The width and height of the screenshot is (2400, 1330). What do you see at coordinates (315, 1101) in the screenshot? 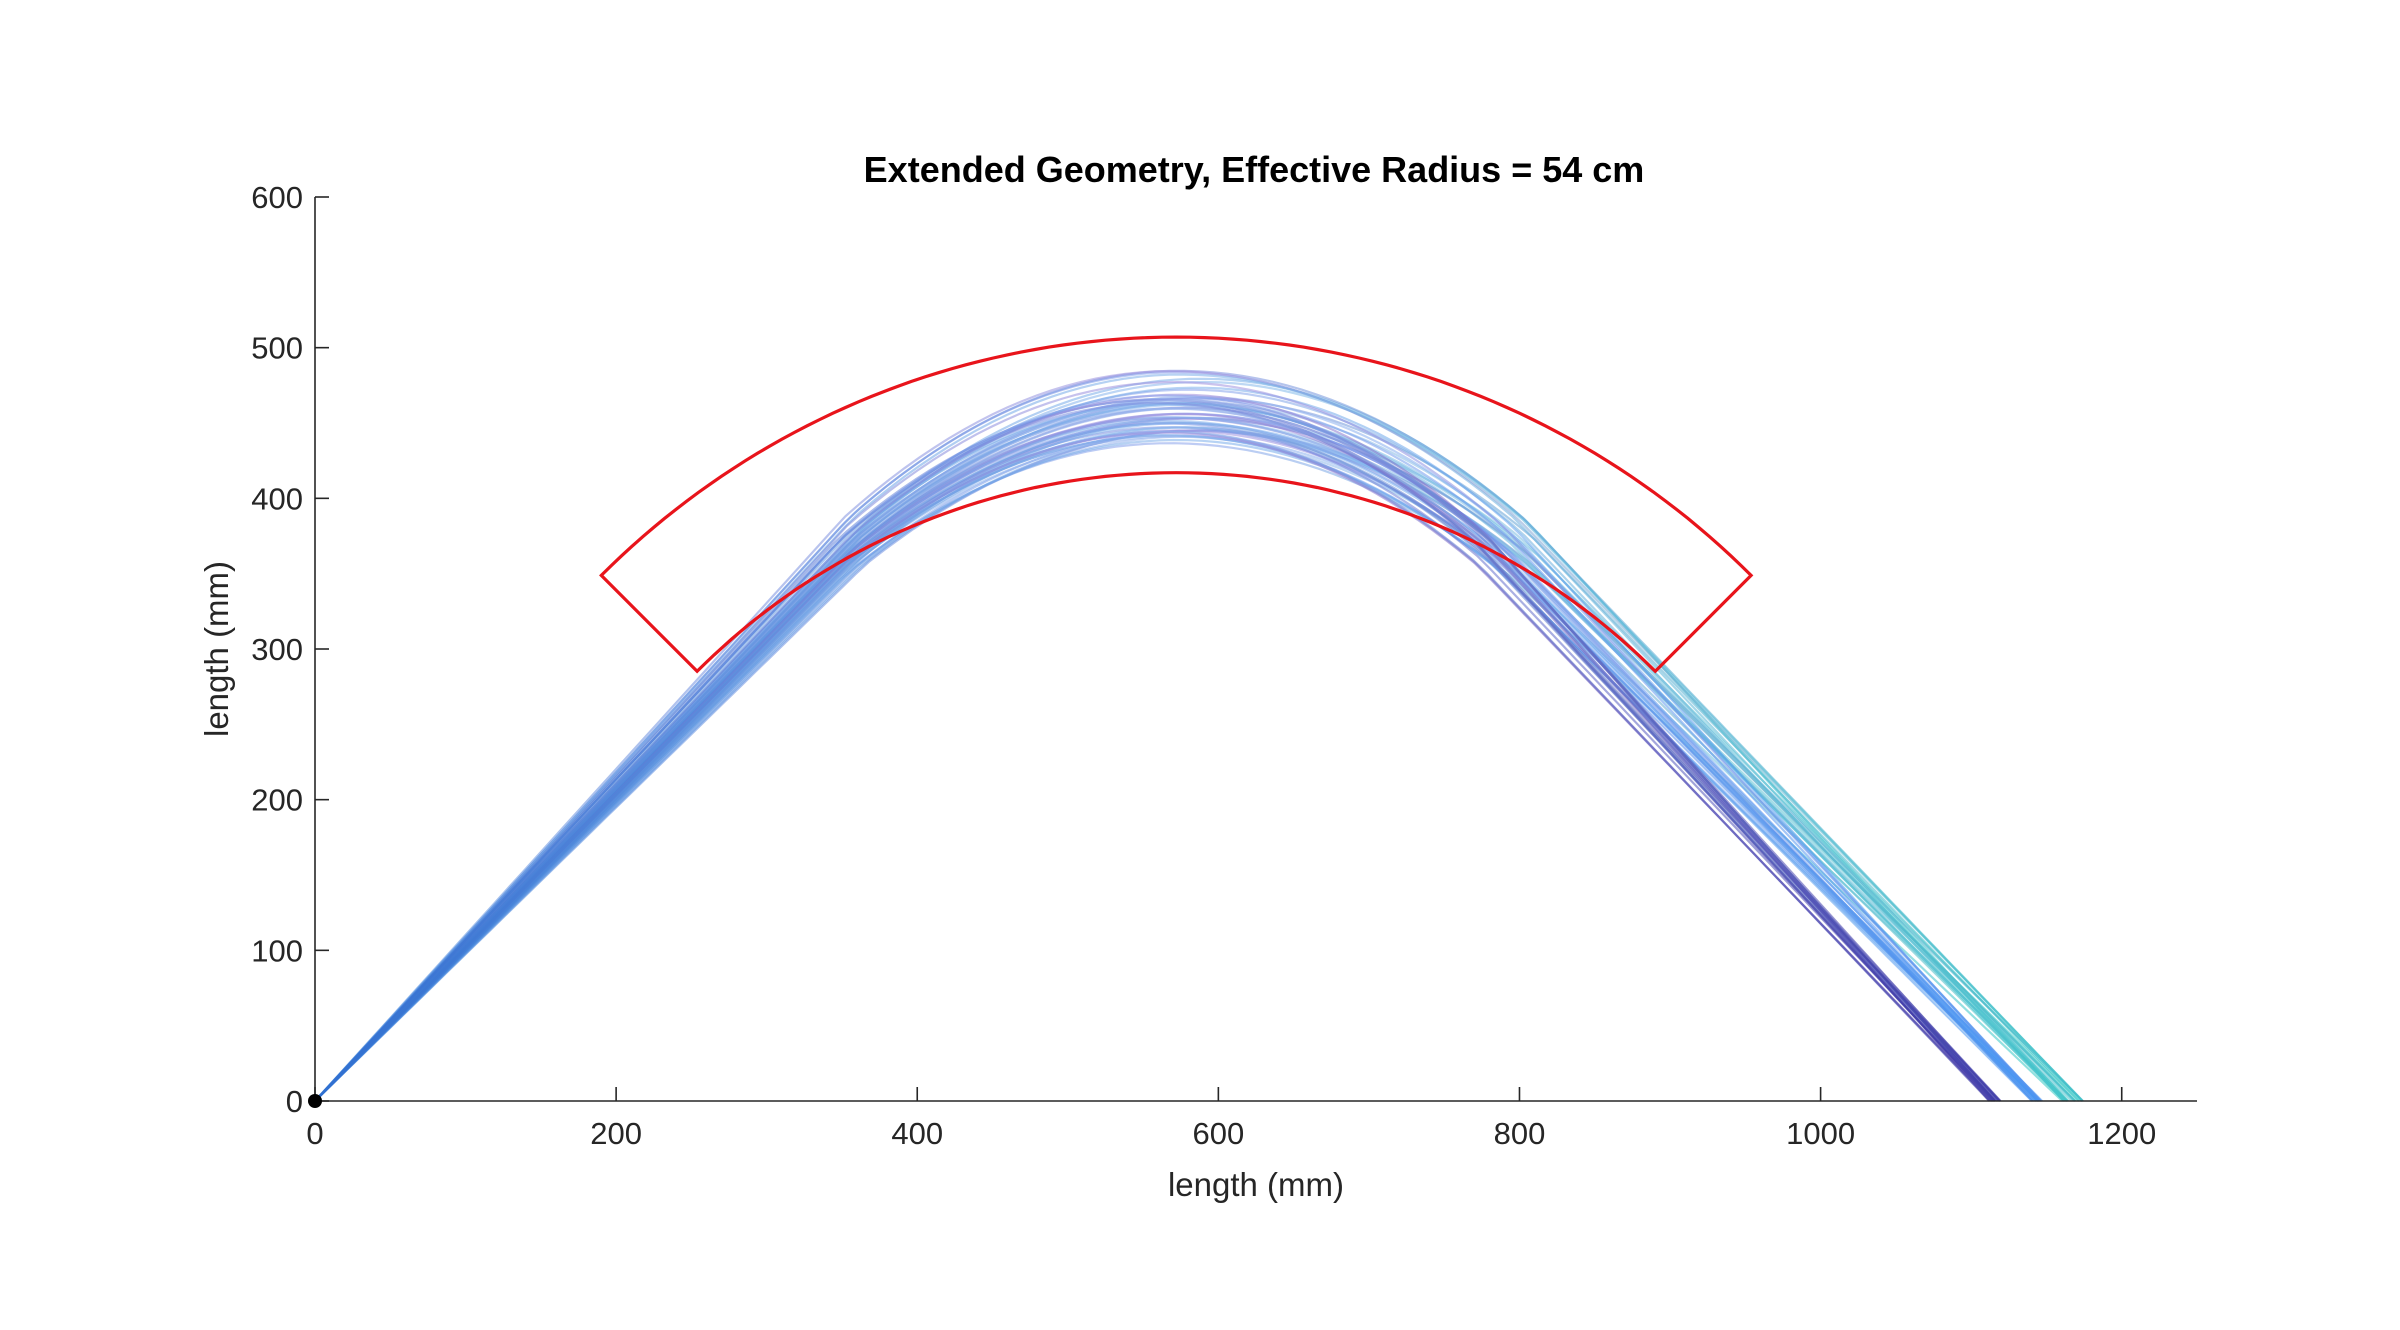
I see `origin-marker` at bounding box center [315, 1101].